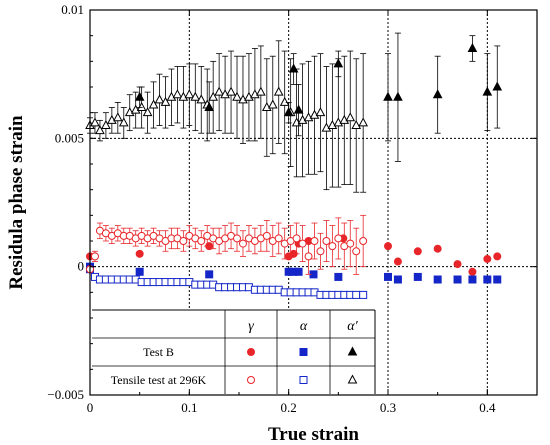 The image size is (550, 445). Describe the element at coordinates (487, 407) in the screenshot. I see `x-tick-label: 0.4` at that location.